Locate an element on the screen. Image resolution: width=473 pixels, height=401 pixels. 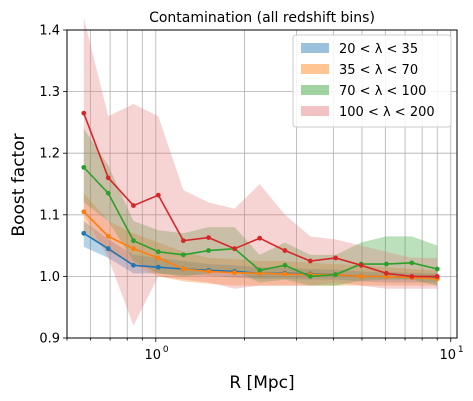
y-tick-label: 1.3 is located at coordinates (49, 92).